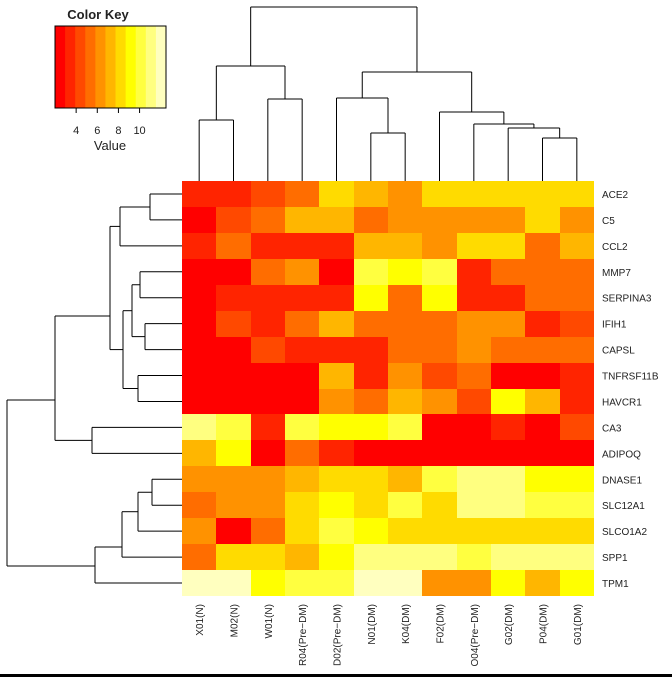 This screenshot has width=672, height=678. I want to click on column-dendrogram, so click(388, 93).